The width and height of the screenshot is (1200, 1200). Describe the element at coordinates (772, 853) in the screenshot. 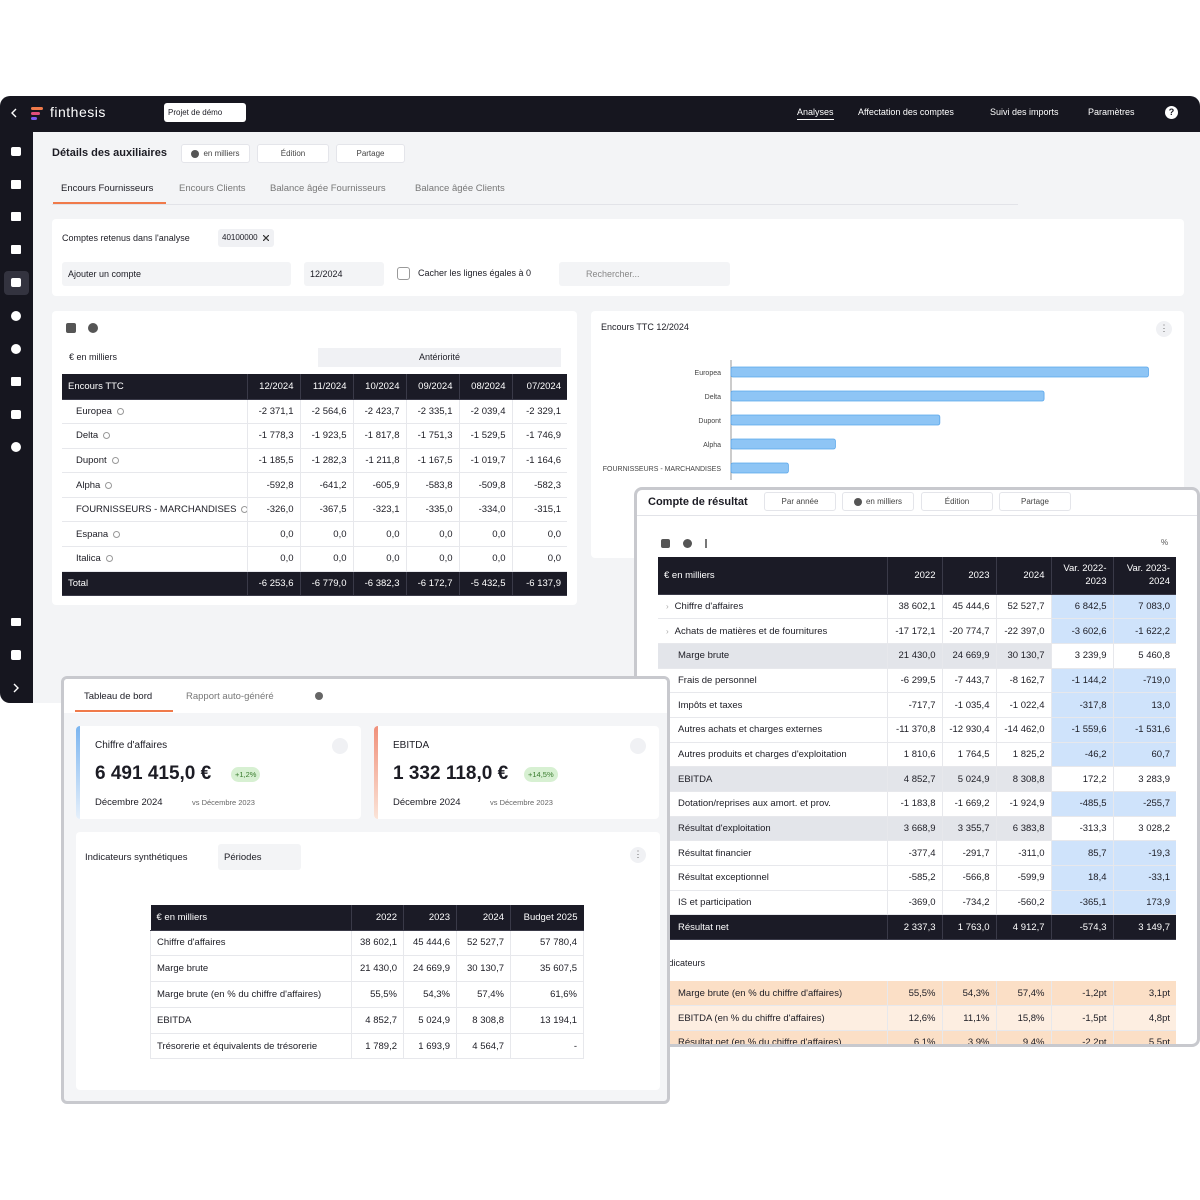

I see `row-label-cell: Résultat financier` at that location.